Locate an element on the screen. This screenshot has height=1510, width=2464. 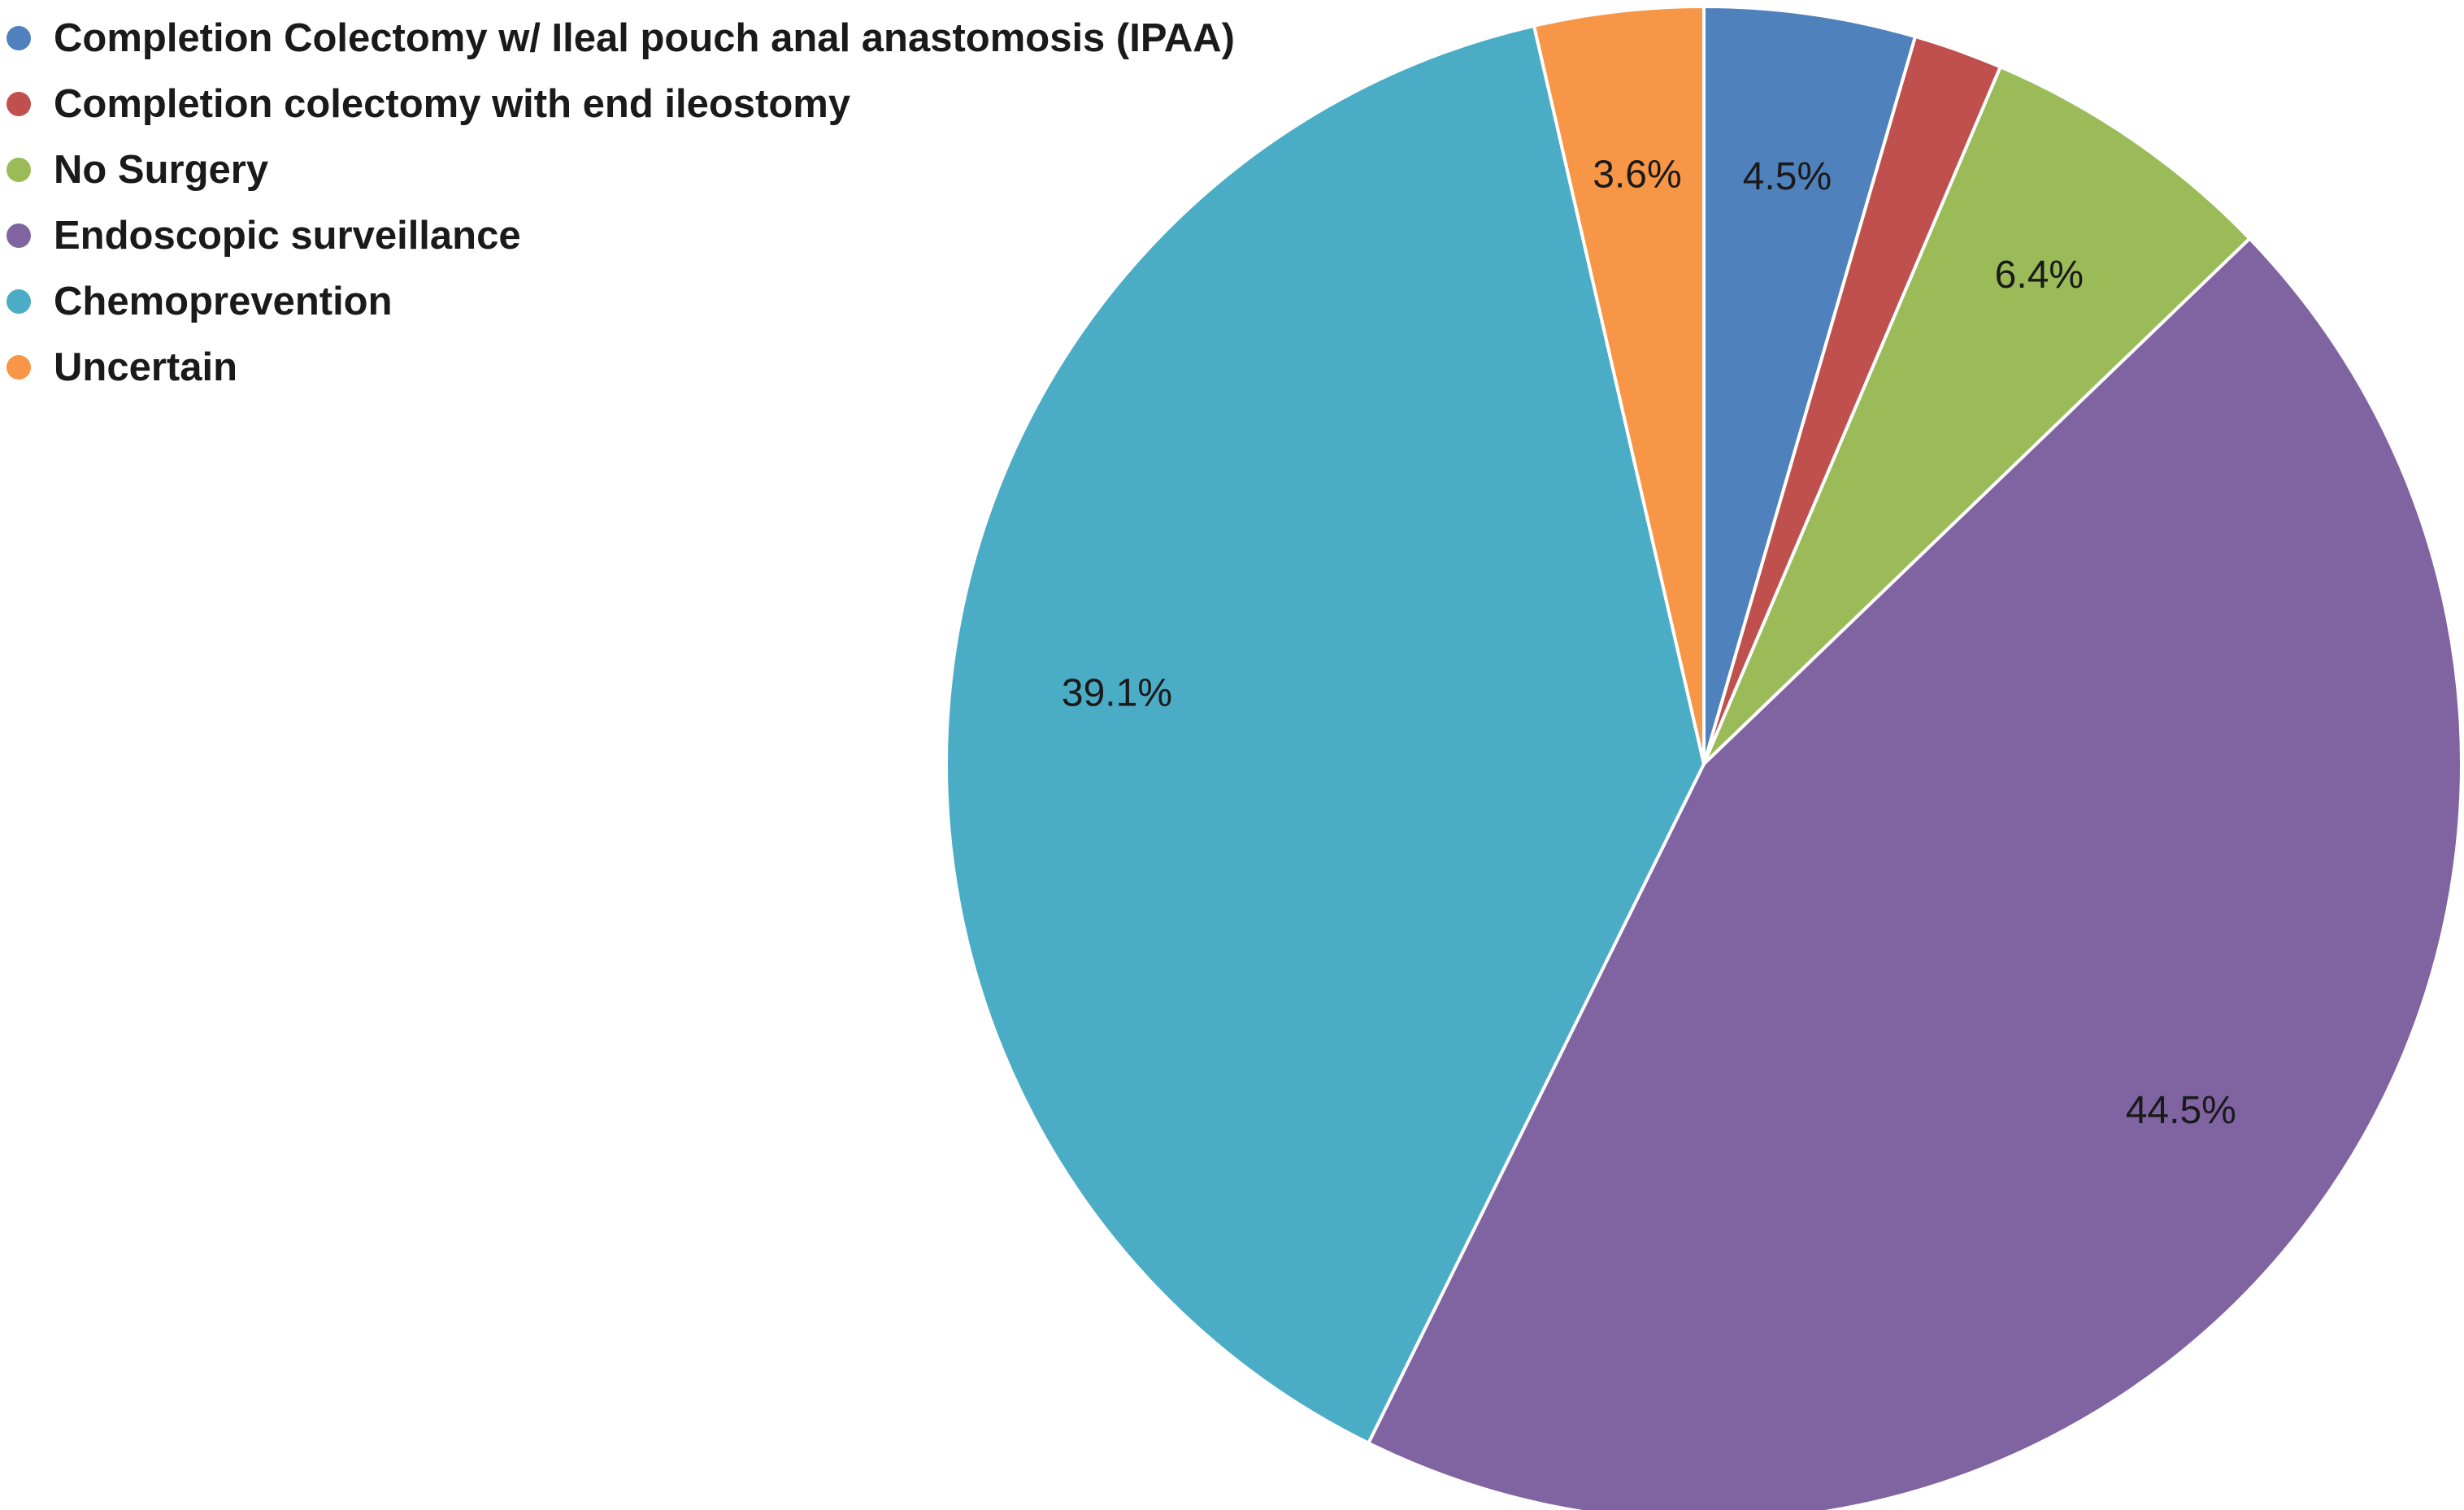
legend-item-endoscopic-surveillance: Endoscopic surveillance is located at coordinates (621, 235).